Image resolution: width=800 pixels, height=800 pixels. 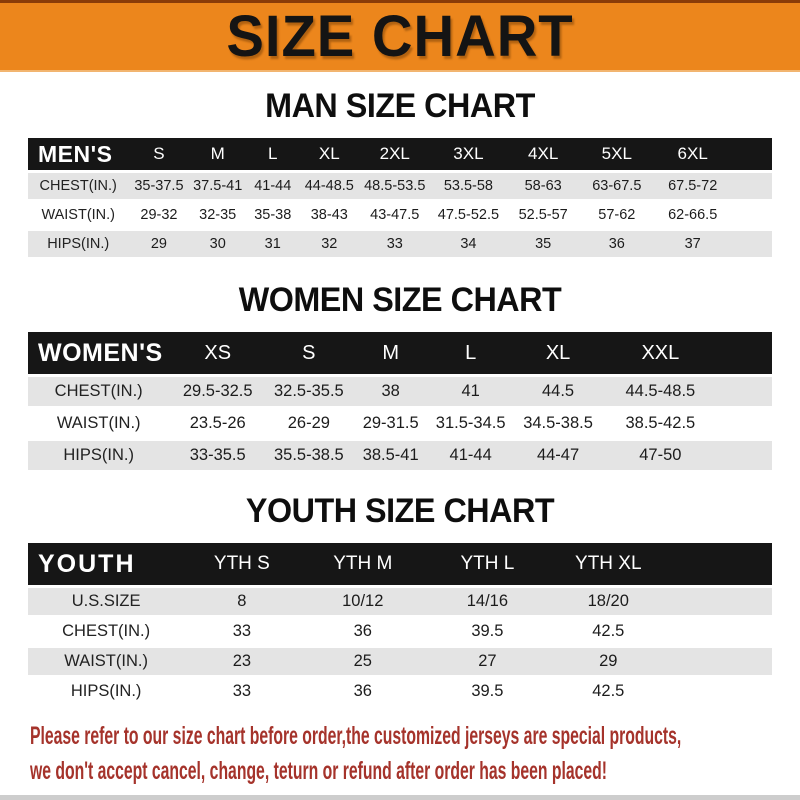 What do you see at coordinates (487, 662) in the screenshot?
I see `size-cell: 27` at bounding box center [487, 662].